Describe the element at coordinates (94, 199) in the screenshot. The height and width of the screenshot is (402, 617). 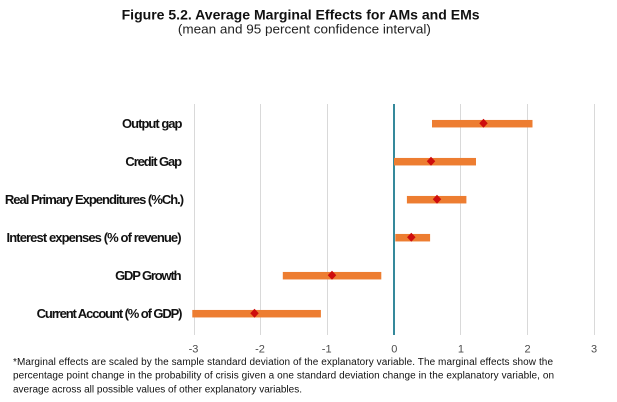
I see `svg-text:Real Primary Expenditures (%Ch: Real Primary Expenditures (%Ch.)` at that location.